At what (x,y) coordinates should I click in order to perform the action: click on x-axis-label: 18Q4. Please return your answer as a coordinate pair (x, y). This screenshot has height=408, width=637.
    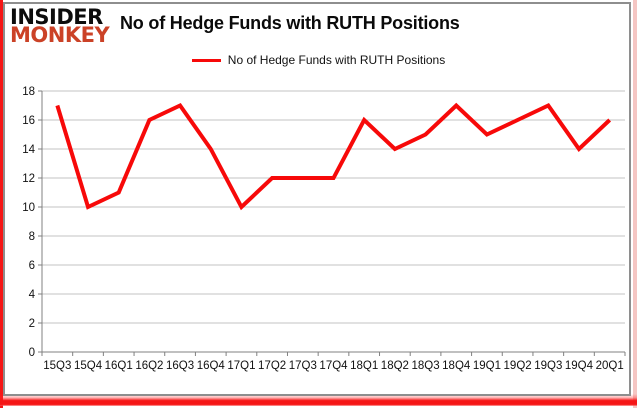
    Looking at the image, I should click on (456, 366).